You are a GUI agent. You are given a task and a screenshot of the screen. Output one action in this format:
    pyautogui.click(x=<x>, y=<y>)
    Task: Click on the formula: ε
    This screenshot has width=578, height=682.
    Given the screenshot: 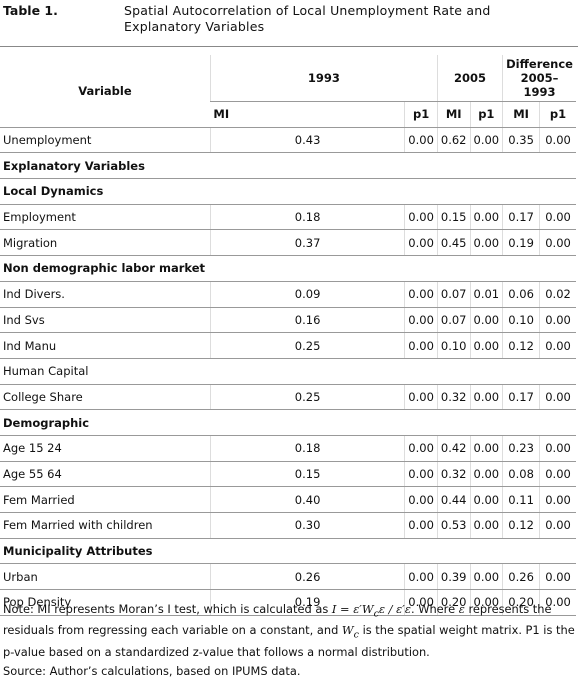 What is the action you would take?
    pyautogui.click(x=461, y=609)
    